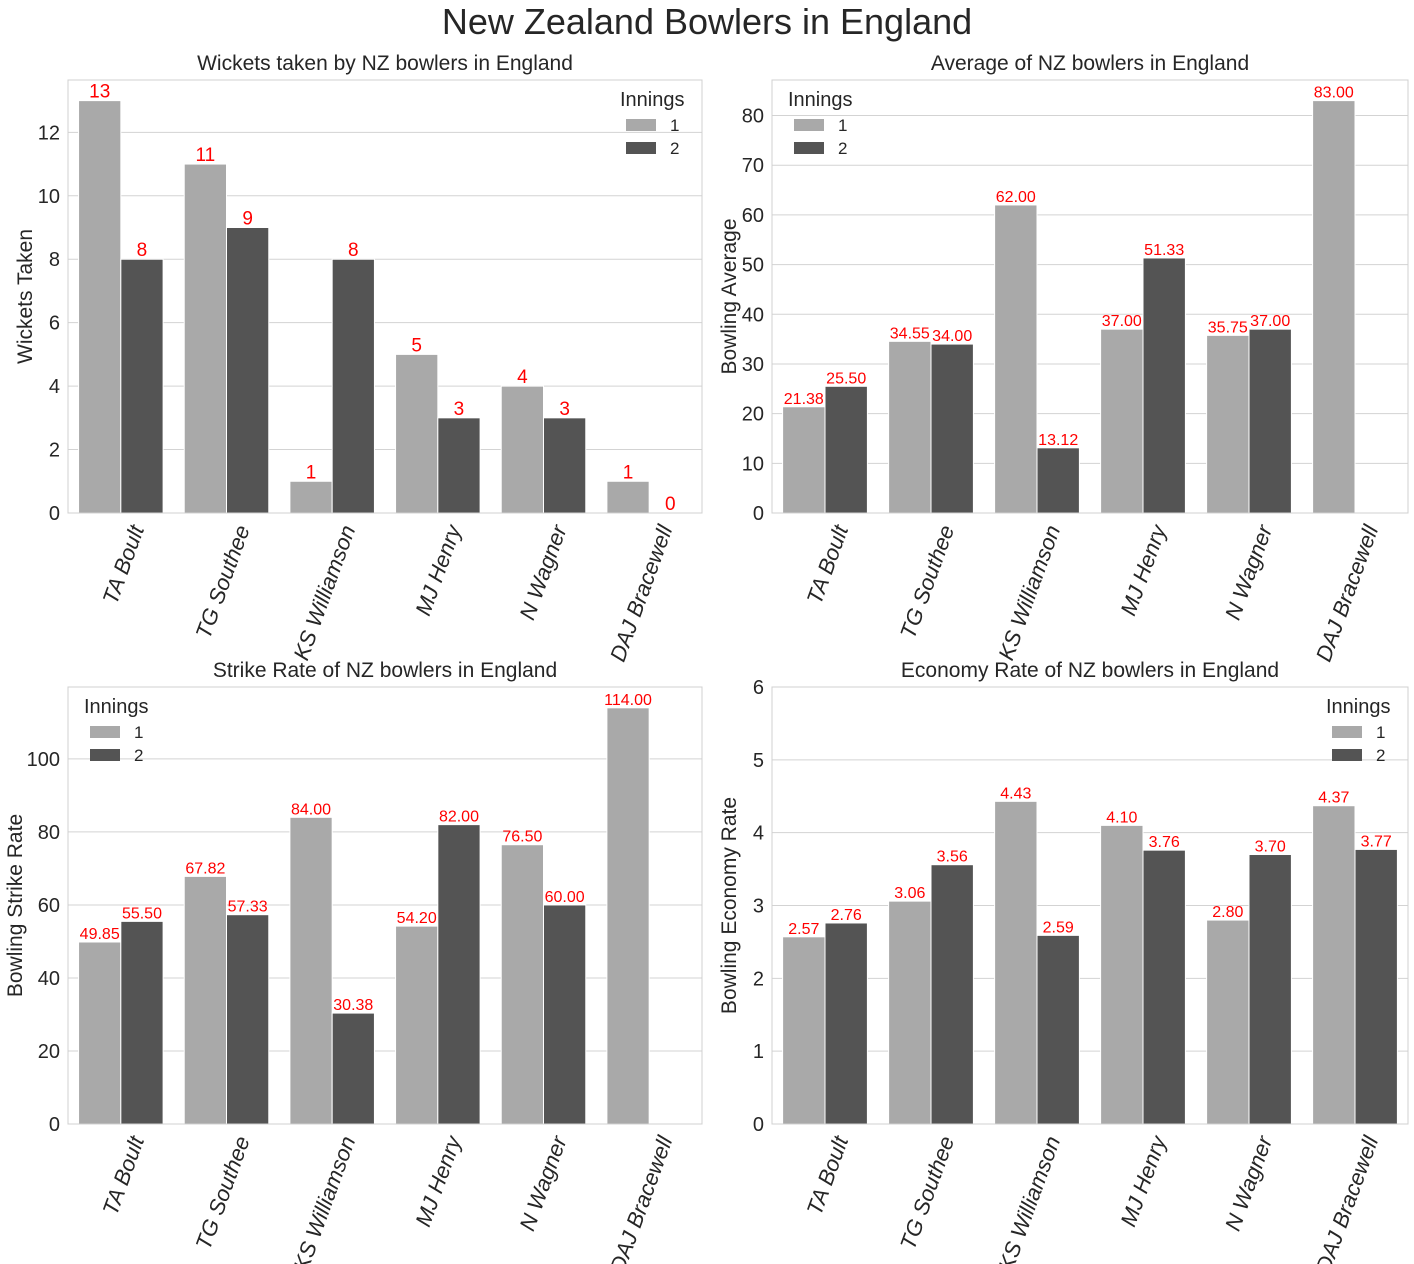 The image size is (1414, 1264). Describe the element at coordinates (385, 63) in the screenshot. I see `chart-title: Wickets taken by NZ bowlers in England` at that location.